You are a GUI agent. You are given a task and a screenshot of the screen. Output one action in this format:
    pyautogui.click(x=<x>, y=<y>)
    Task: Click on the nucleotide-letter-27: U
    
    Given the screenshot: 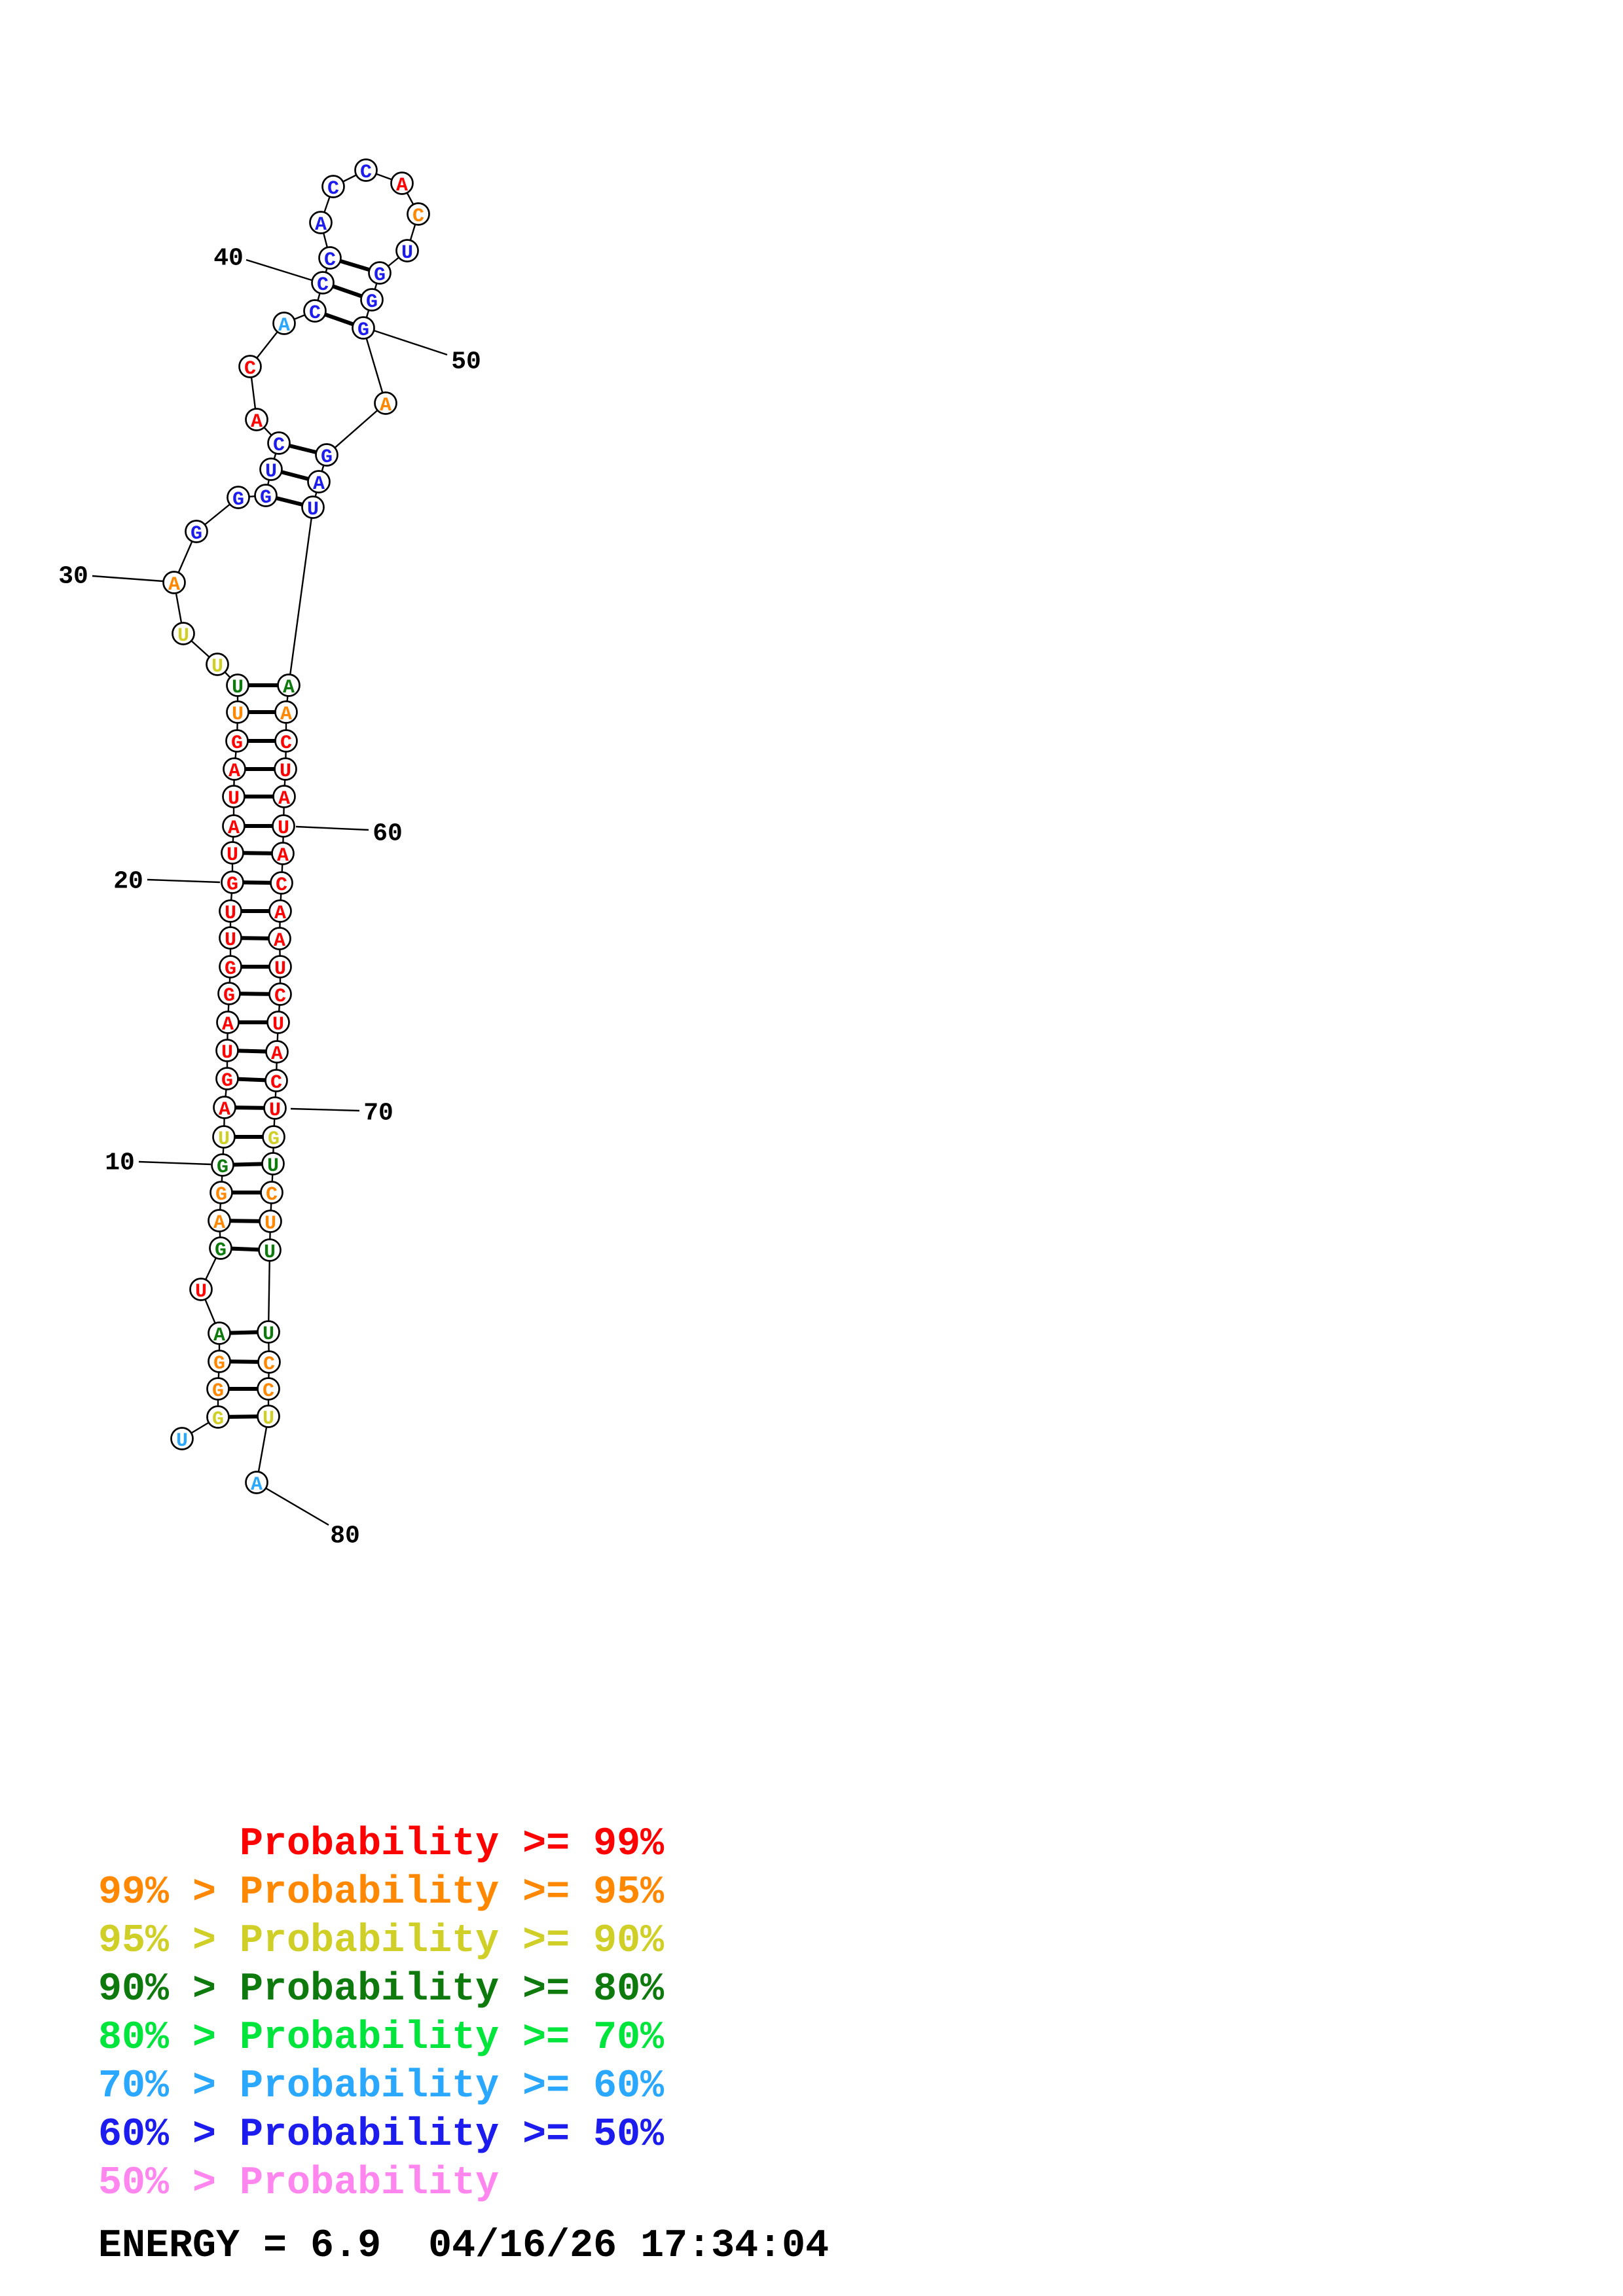 What is the action you would take?
    pyautogui.click(x=238, y=688)
    